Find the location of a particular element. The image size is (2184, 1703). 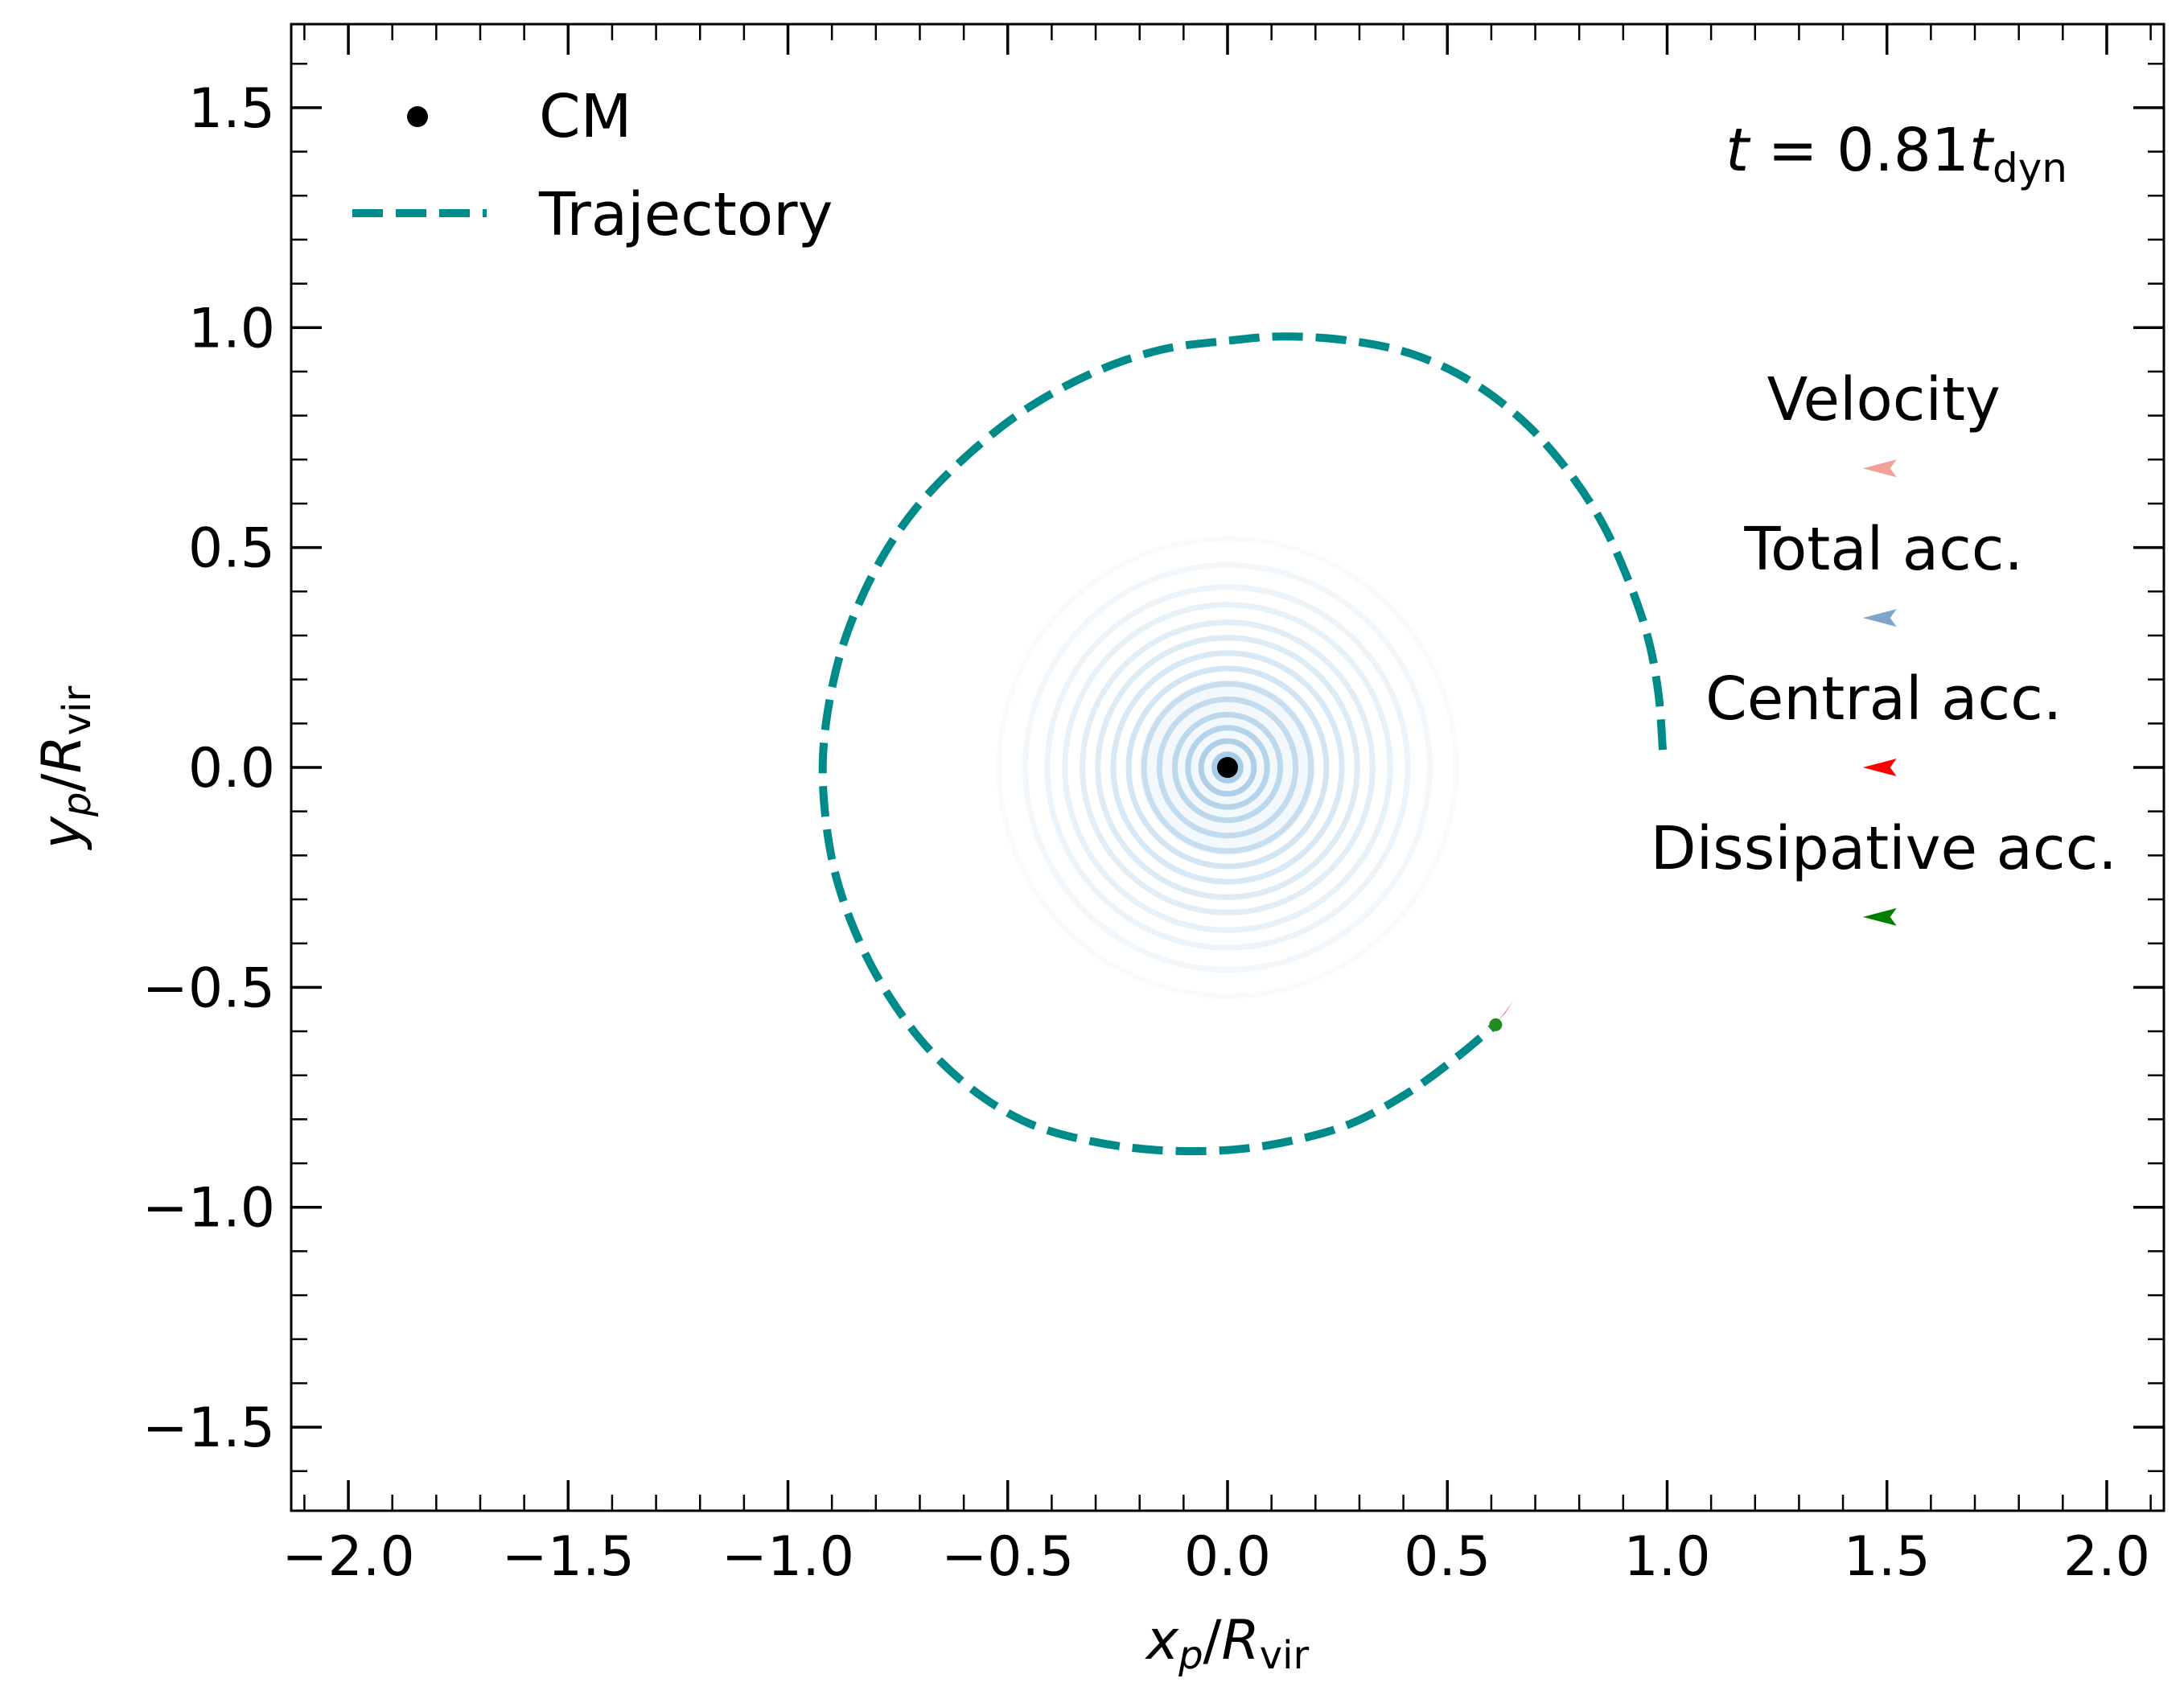

x-tick-label: −2.0 is located at coordinates (348, 1557).